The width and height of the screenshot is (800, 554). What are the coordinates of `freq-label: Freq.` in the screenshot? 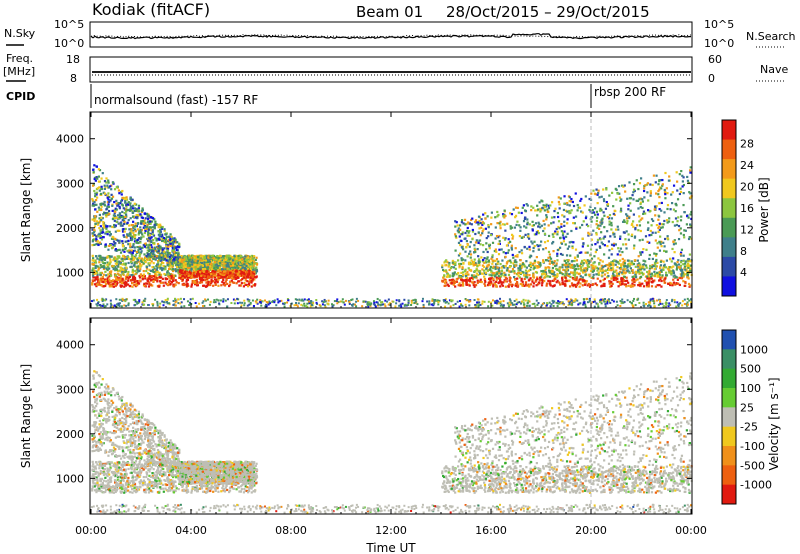 It's located at (19, 58).